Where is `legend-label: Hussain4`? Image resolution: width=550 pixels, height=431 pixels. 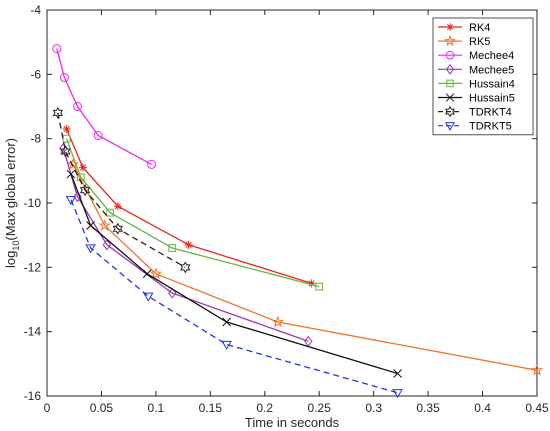
legend-label: Hussain4 is located at coordinates (492, 84).